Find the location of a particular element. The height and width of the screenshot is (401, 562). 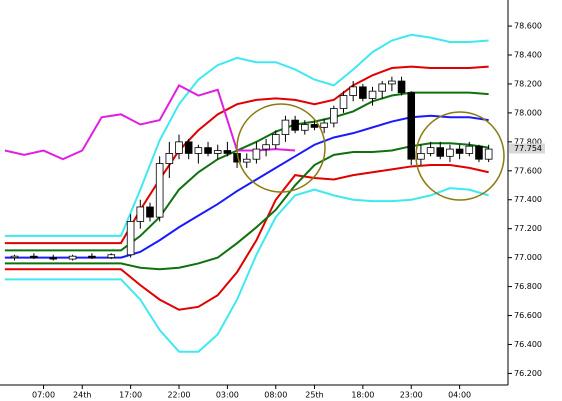

y-tick-label: 77.800 is located at coordinates (528, 141).